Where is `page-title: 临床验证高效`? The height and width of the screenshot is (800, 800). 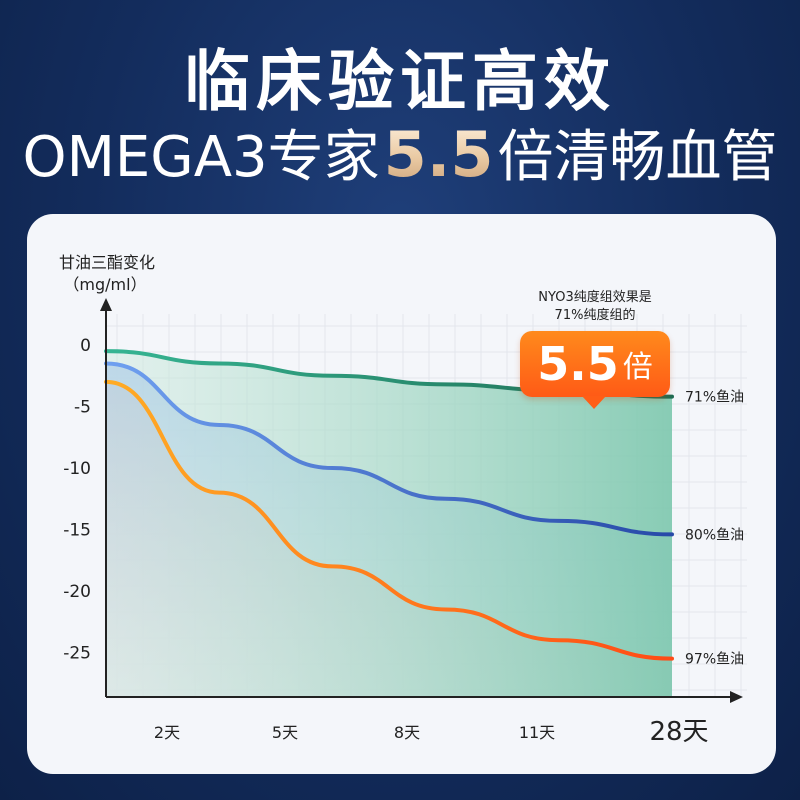
page-title: 临床验证高效 is located at coordinates (400, 81).